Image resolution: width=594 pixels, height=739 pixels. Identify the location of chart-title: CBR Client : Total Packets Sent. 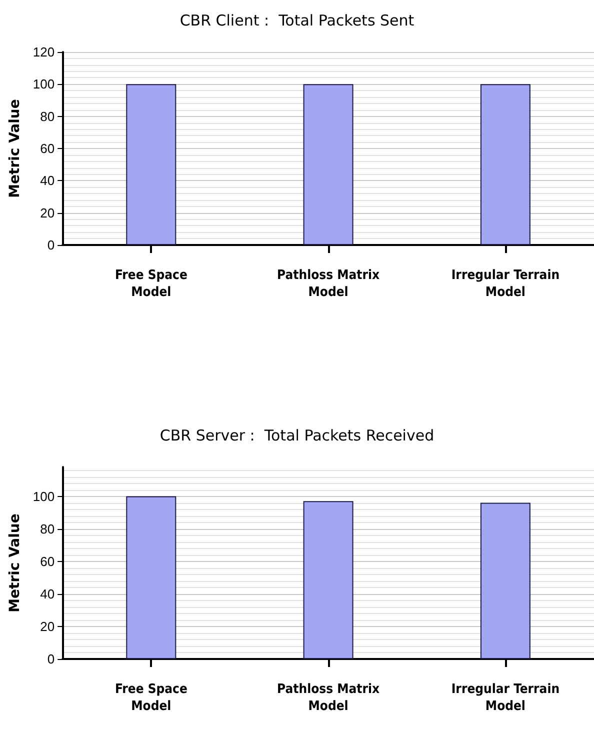
(297, 21).